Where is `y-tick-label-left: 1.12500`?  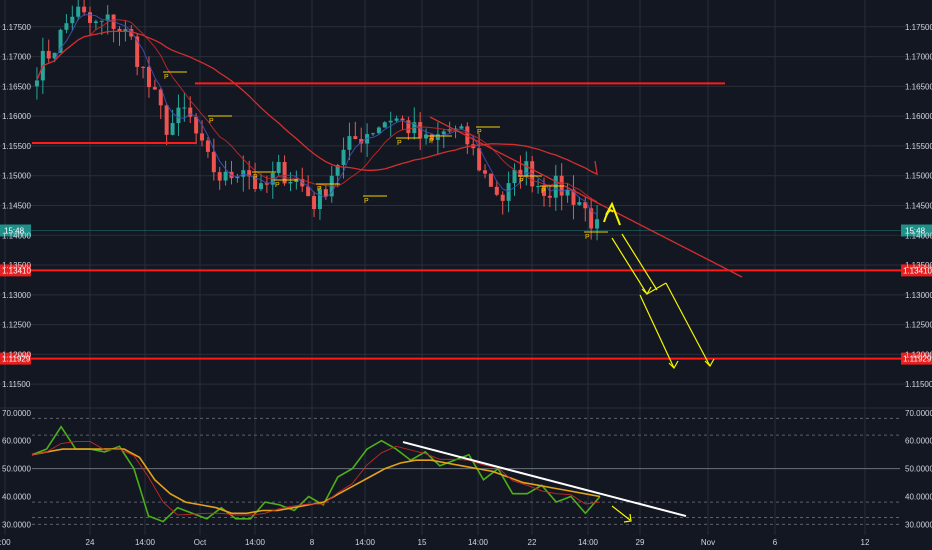 y-tick-label-left: 1.12500 is located at coordinates (16, 325).